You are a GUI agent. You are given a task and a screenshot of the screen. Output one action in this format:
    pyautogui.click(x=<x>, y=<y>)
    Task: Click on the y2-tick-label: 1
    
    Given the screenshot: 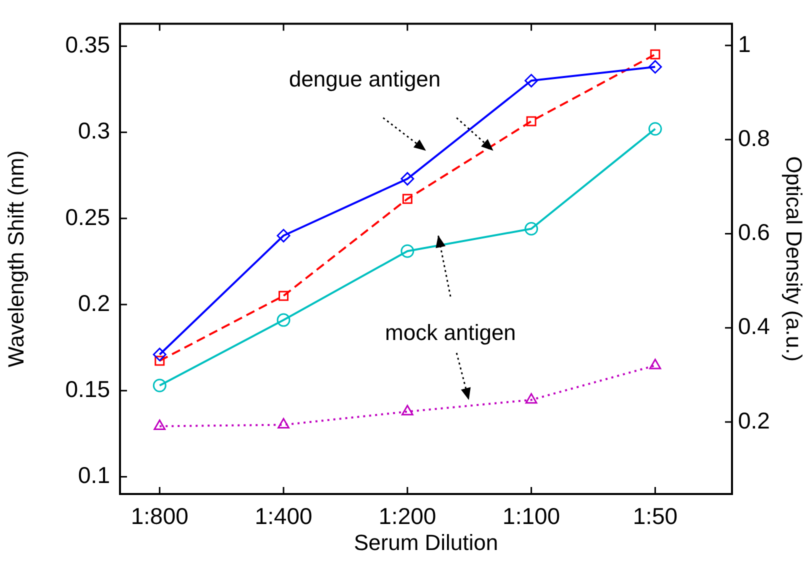 What is the action you would take?
    pyautogui.click(x=744, y=43)
    